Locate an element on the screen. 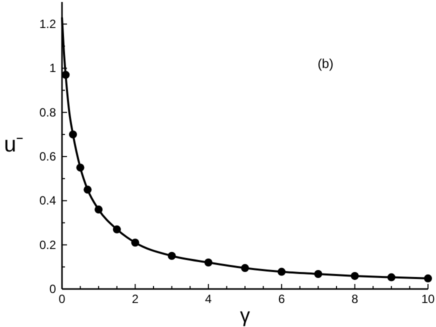 The height and width of the screenshot is (327, 436). y-tick-label: 1 is located at coordinates (52, 68).